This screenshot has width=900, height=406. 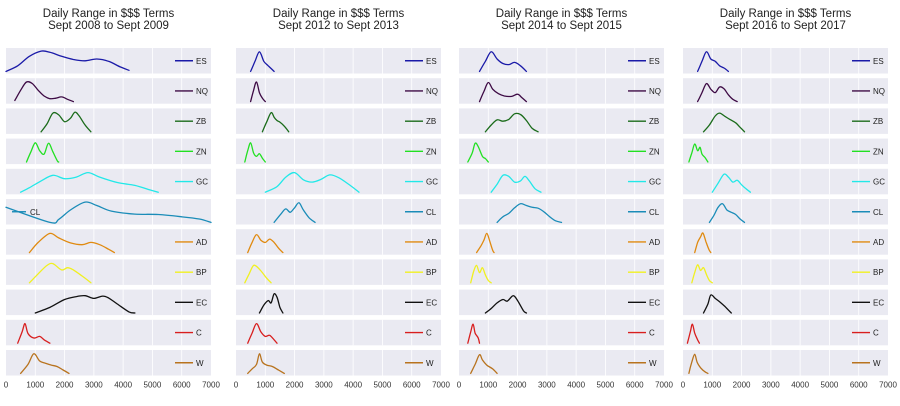 What do you see at coordinates (338, 212) in the screenshot?
I see `row-cl: CL` at bounding box center [338, 212].